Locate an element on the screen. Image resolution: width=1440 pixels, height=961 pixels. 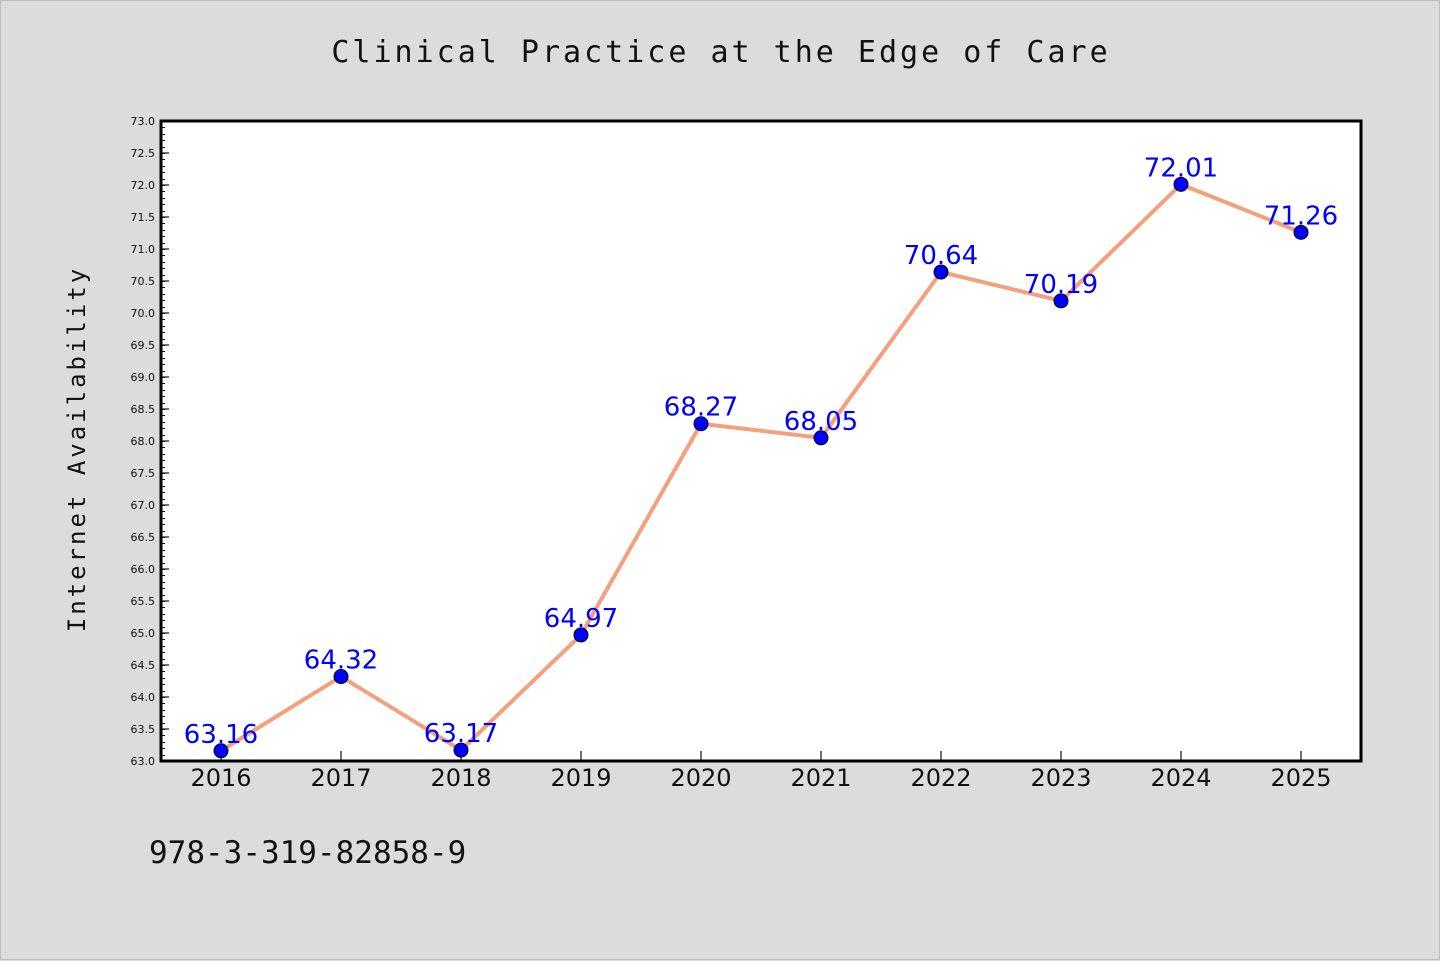
footer-code: 978-3-319-82858-9 is located at coordinates (308, 853).